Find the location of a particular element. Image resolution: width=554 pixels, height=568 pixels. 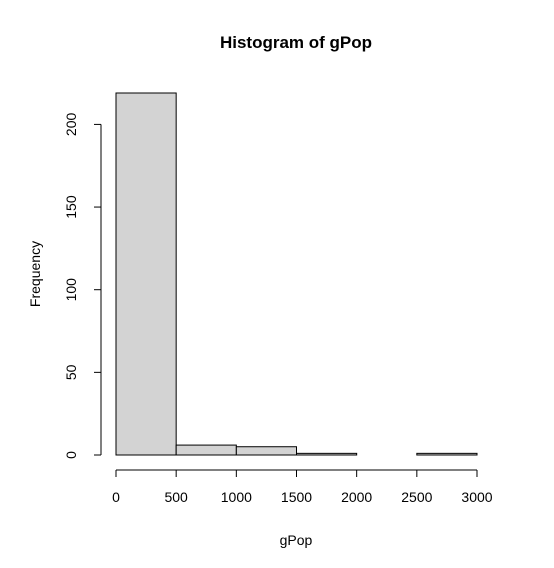

y-tick-label: 150 is located at coordinates (71, 207).